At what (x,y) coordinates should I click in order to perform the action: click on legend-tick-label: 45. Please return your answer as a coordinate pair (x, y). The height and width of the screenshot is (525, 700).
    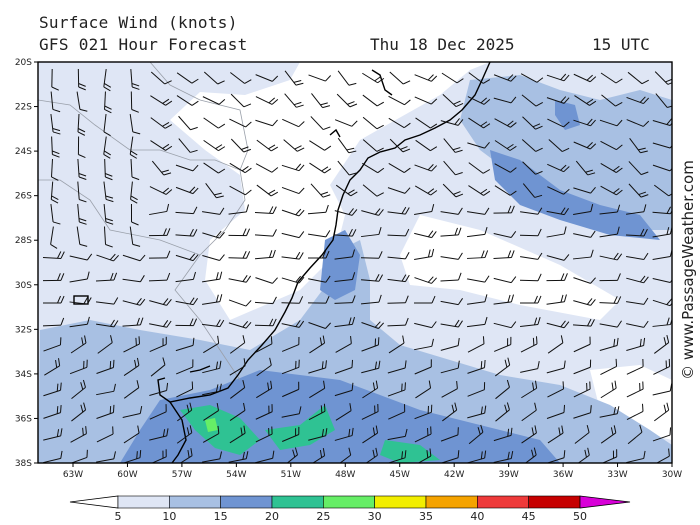
    Looking at the image, I should click on (529, 516).